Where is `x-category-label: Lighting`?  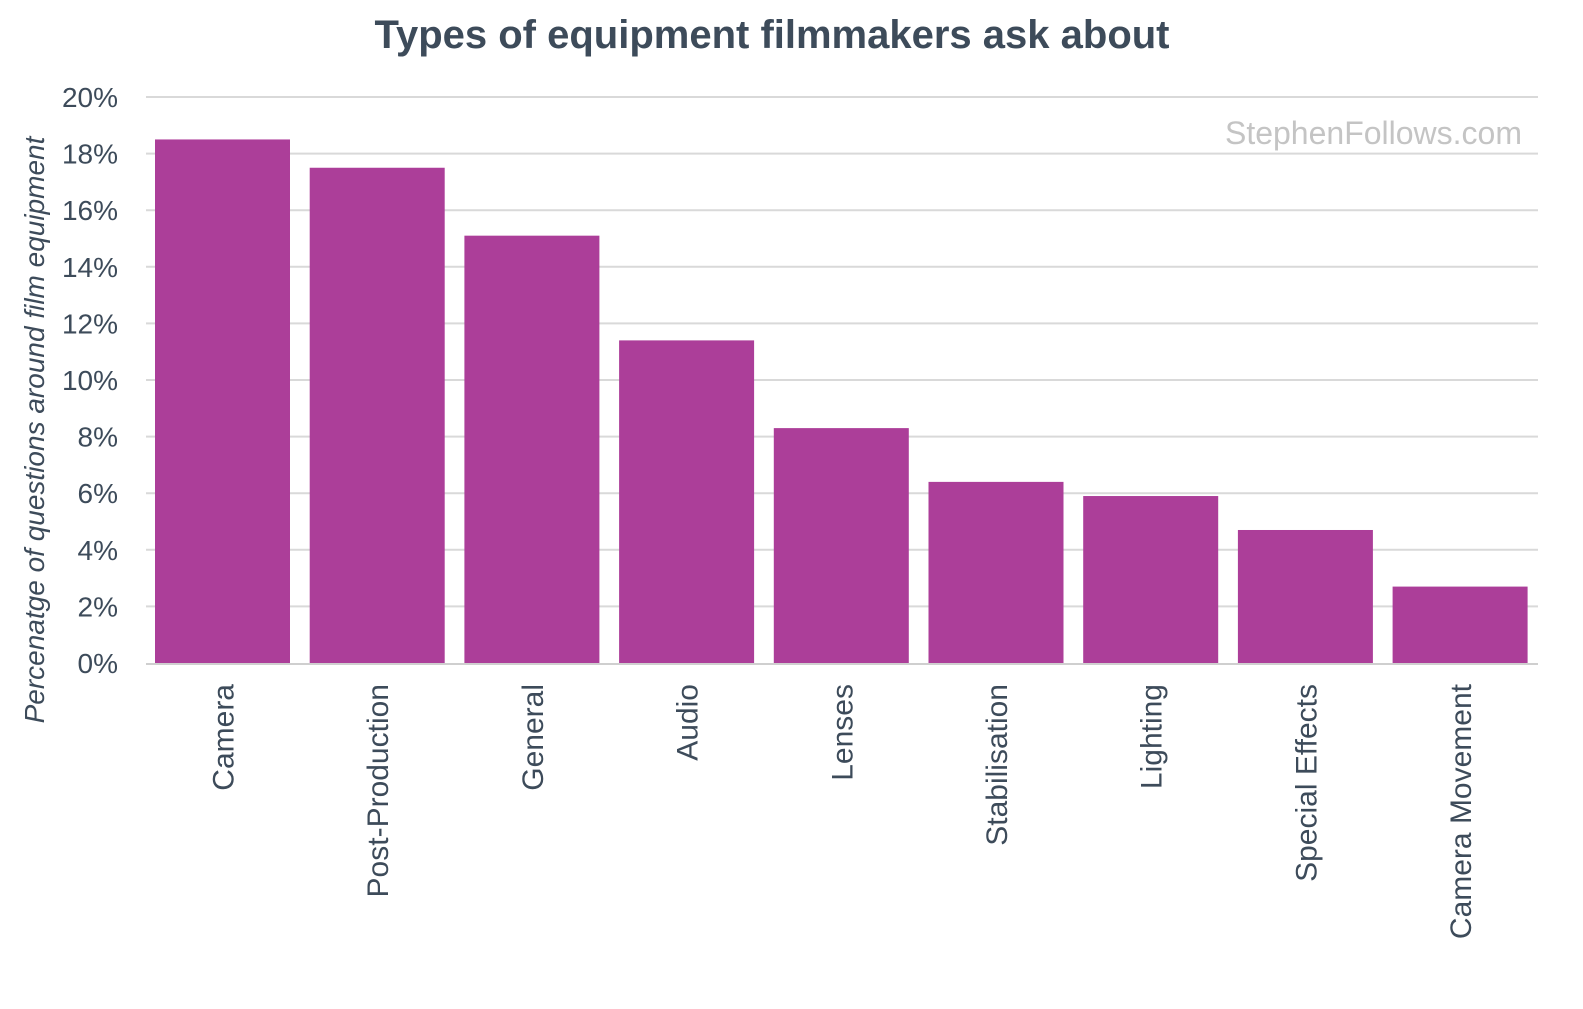
x-category-label: Lighting is located at coordinates (1152, 736).